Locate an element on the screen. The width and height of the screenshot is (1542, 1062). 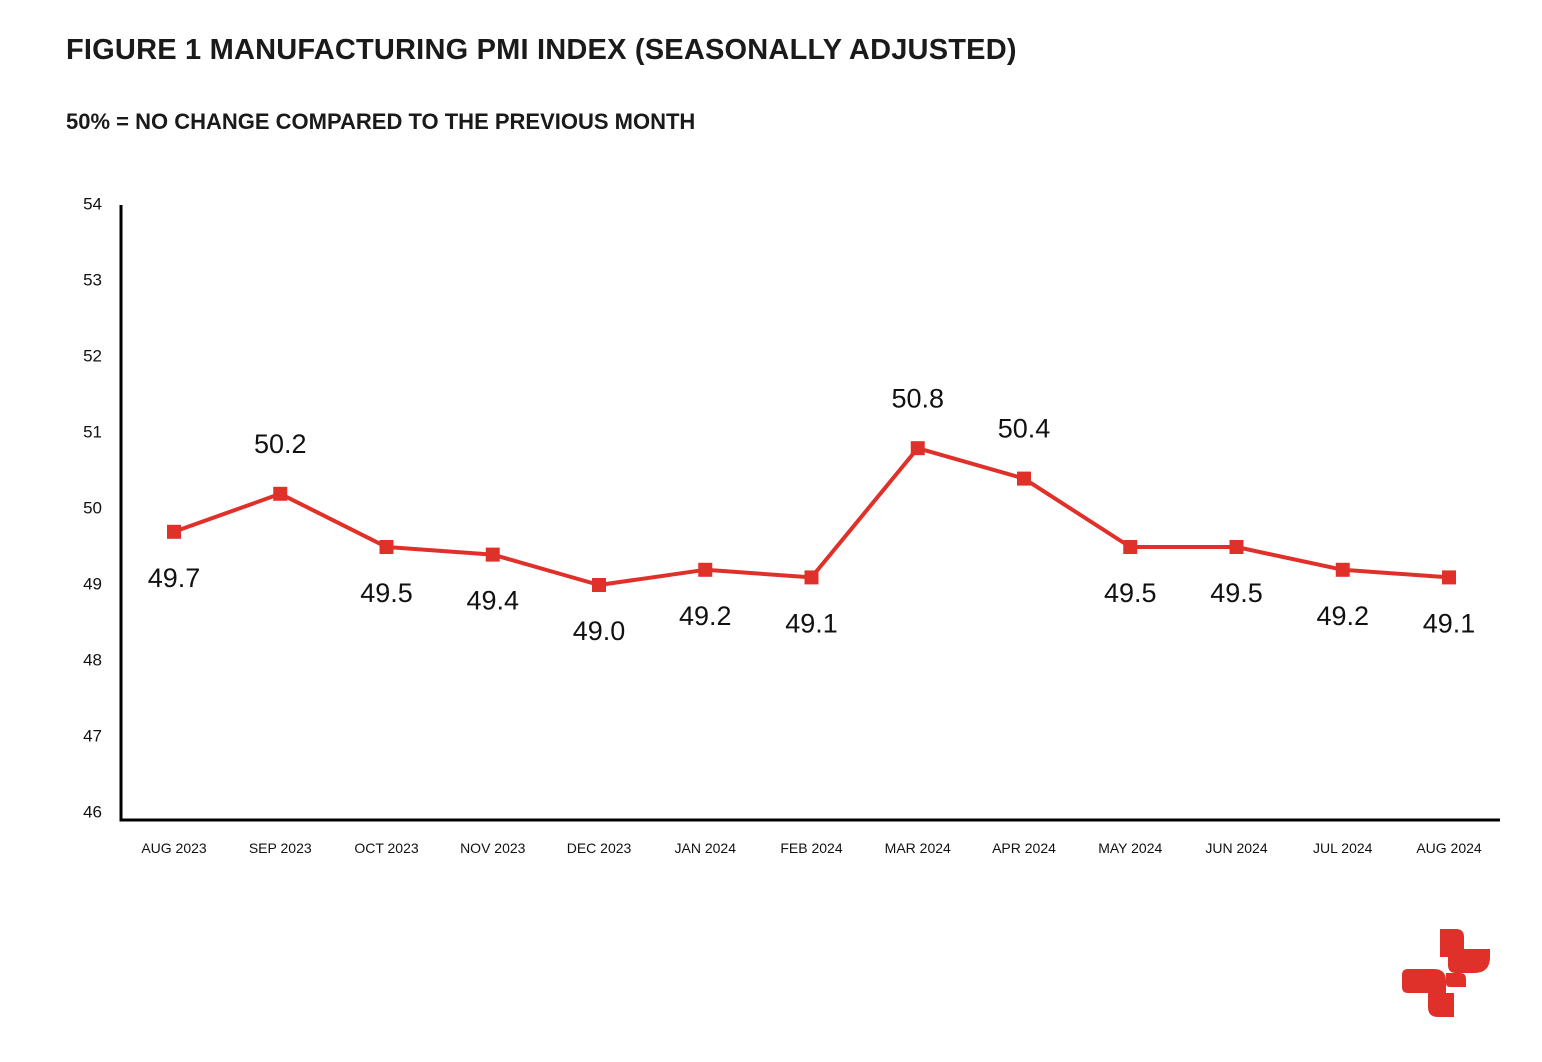
y-tick-label: 54 is located at coordinates (92, 203).